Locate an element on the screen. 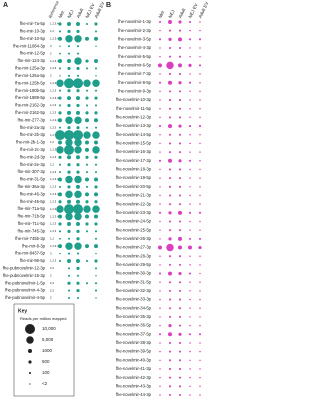  column-header: Adult is located at coordinates (181, 13).